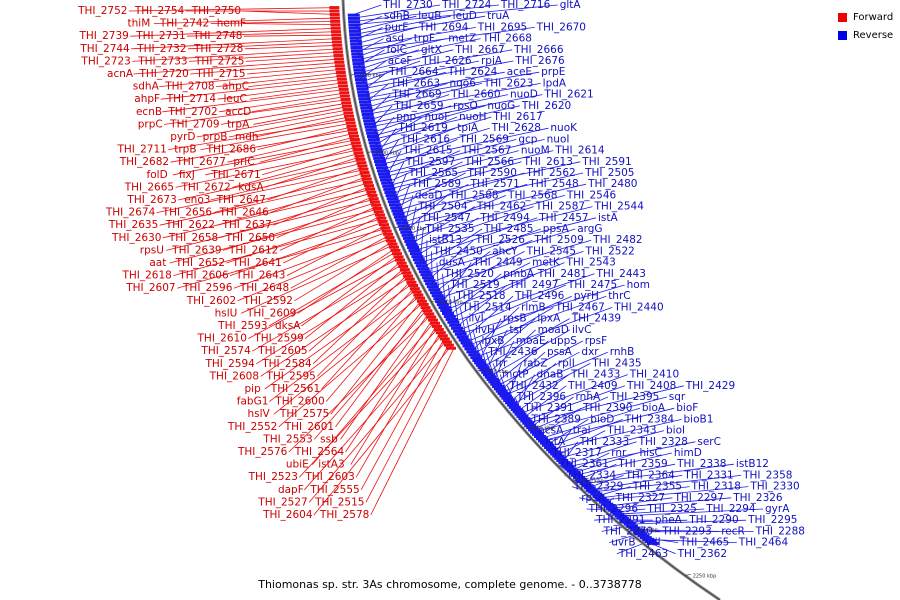 The height and width of the screenshot is (600, 900). I want to click on forward-gene-label: THI_2739, so click(103, 36).